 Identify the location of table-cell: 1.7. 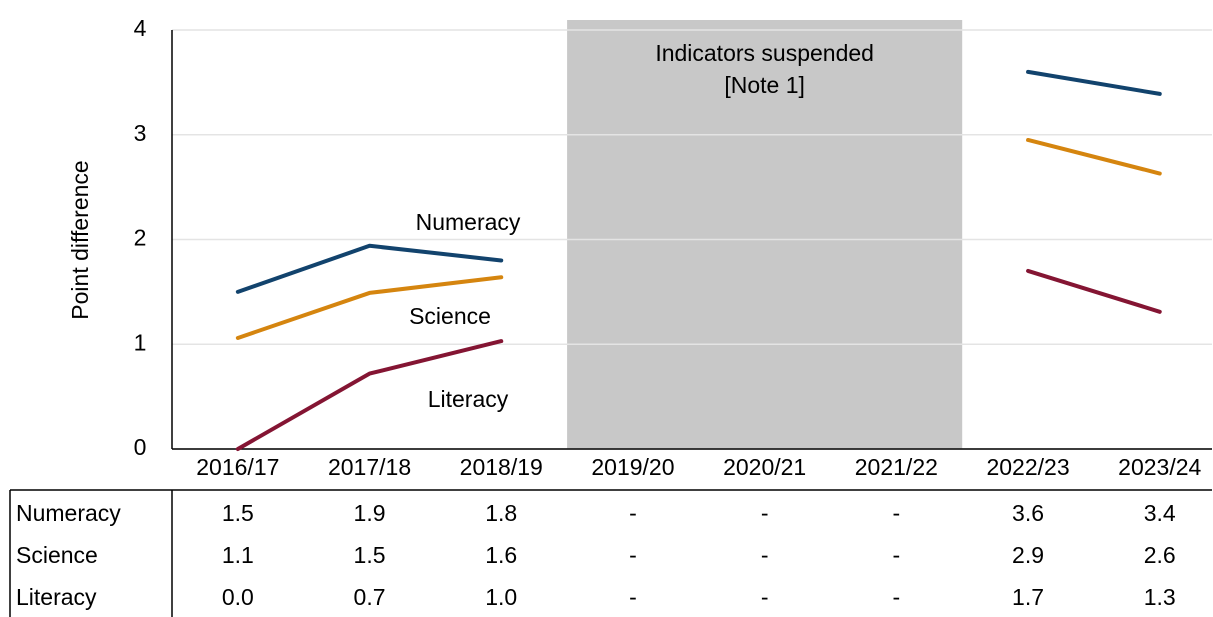
(1028, 597).